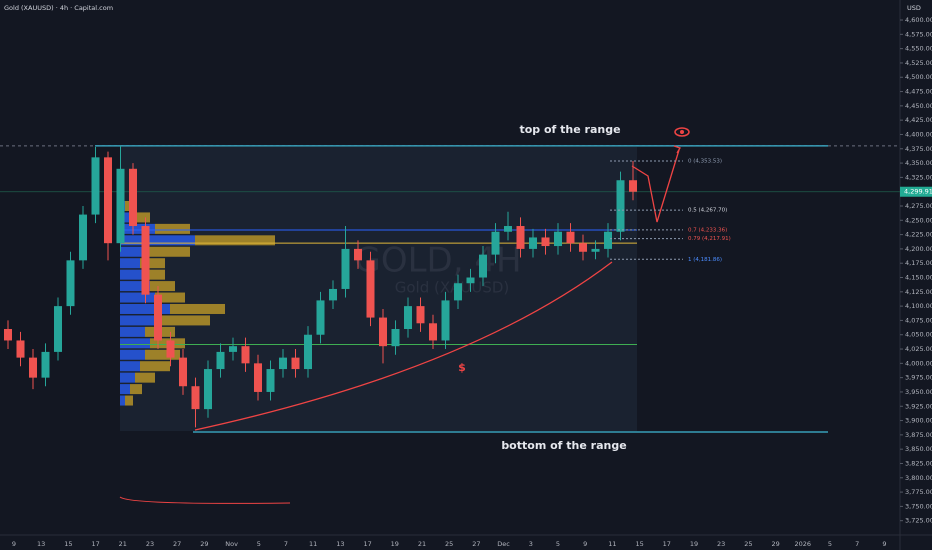 The height and width of the screenshot is (550, 932). Describe the element at coordinates (918, 149) in the screenshot. I see `y-tick-label: 4,375.00` at that location.